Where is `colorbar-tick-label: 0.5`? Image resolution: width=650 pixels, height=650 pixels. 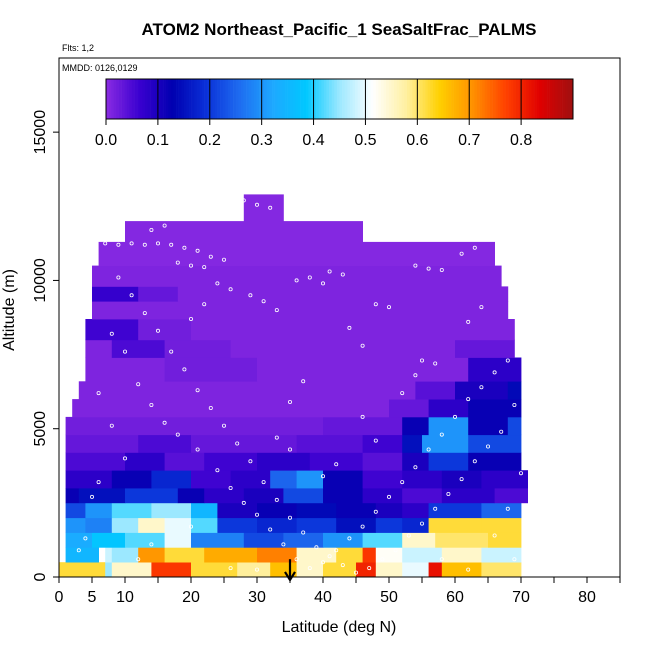
colorbar-tick-label: 0.5 is located at coordinates (365, 140).